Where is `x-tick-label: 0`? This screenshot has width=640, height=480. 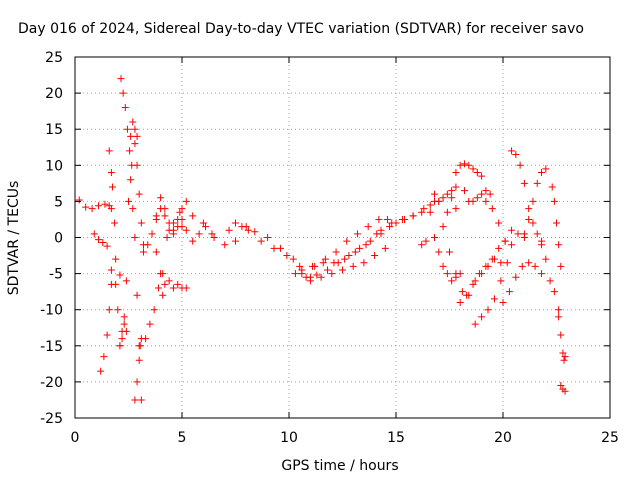
x-tick-label: 0 is located at coordinates (75, 438).